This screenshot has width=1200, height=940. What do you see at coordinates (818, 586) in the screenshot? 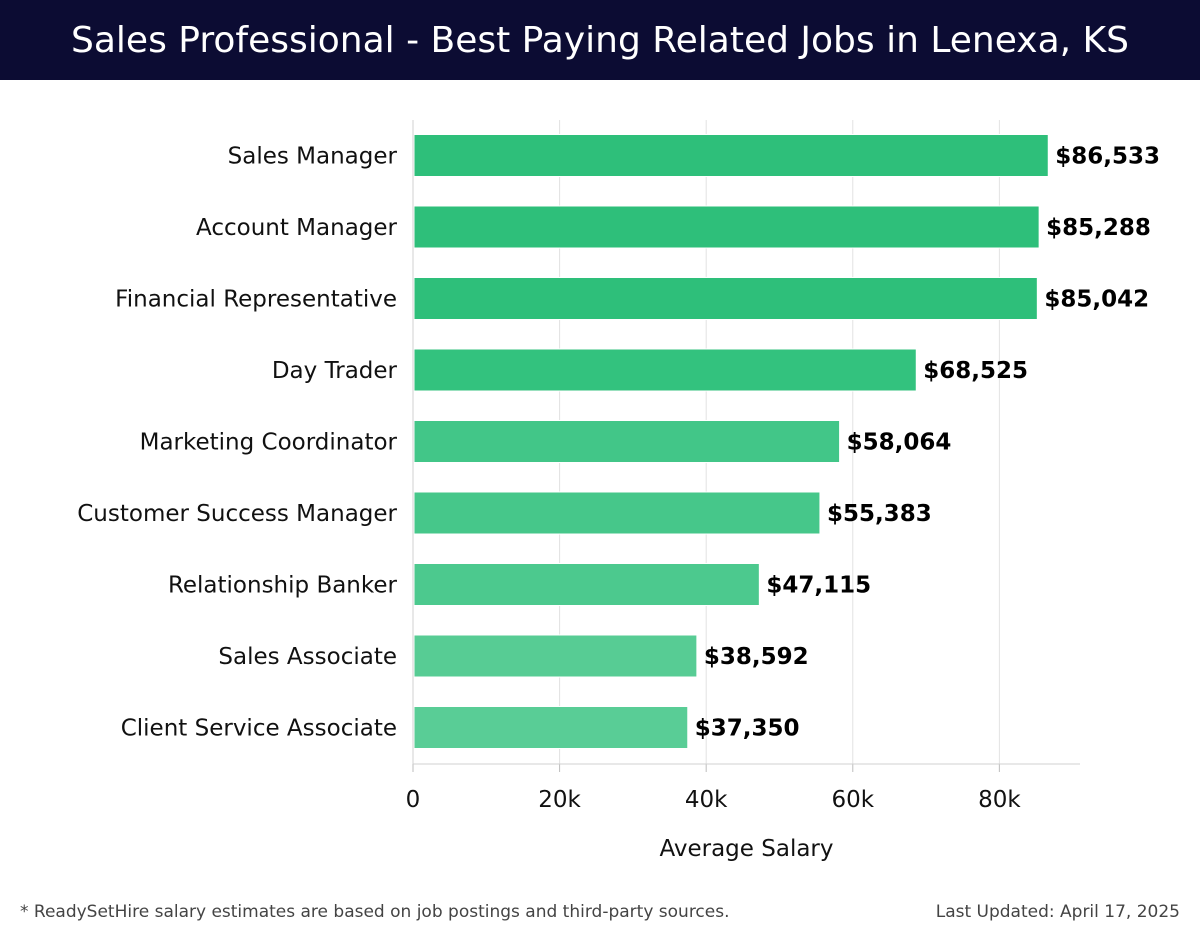
I see `value-label: $47,115` at bounding box center [818, 586].